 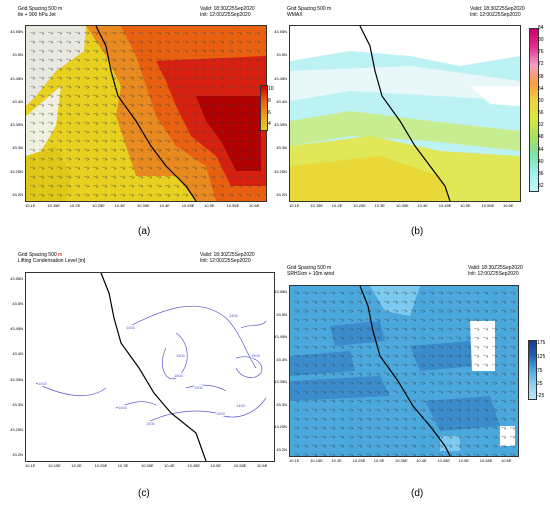 I want to click on x-tick-label: 10.4E, so click(x=169, y=465).